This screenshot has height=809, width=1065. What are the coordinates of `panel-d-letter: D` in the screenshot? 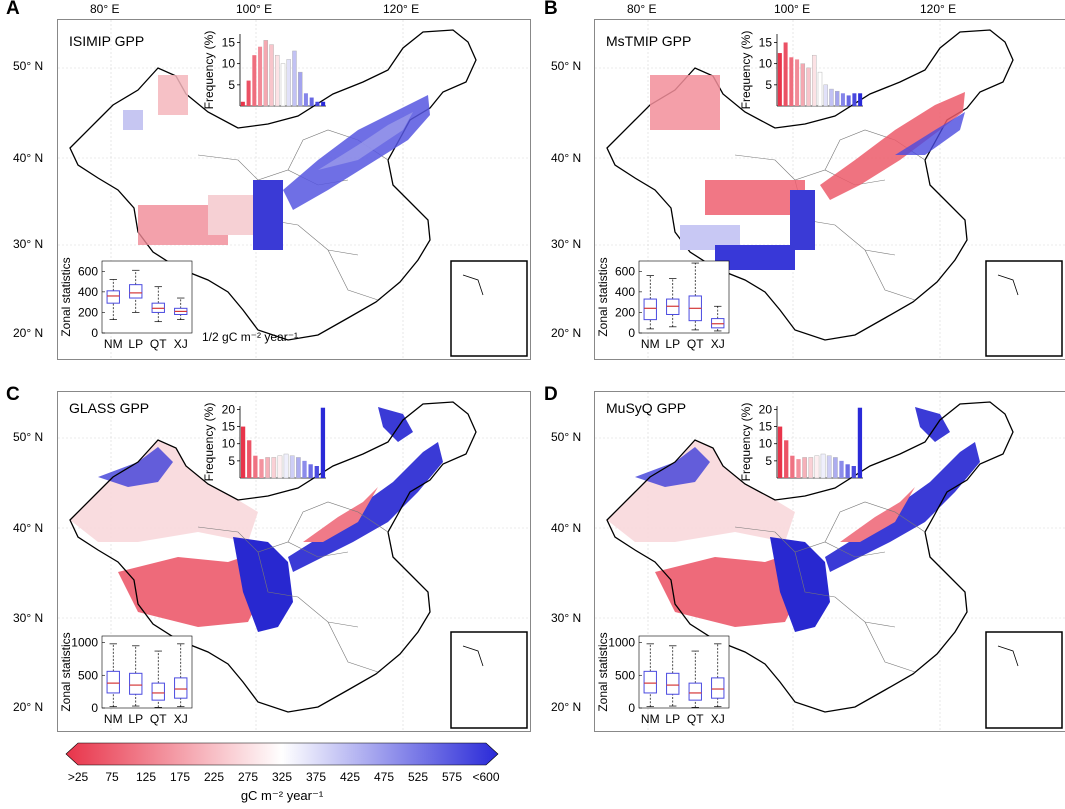 It's located at (551, 394).